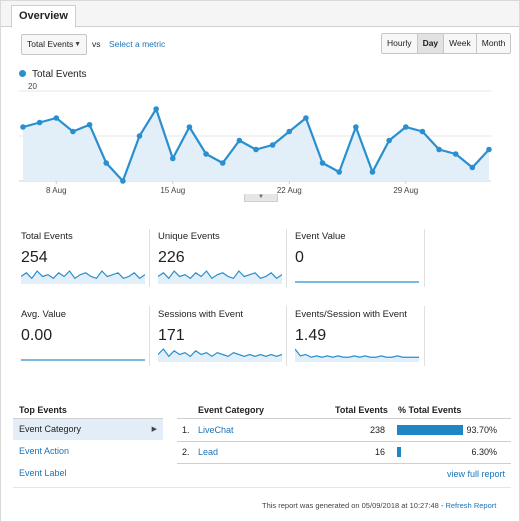  Describe the element at coordinates (44, 314) in the screenshot. I see `scorecard-label: Avg. Value` at that location.